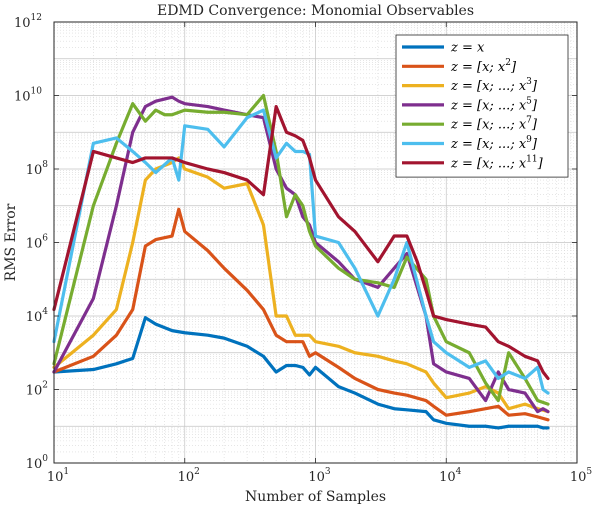 Image resolution: width=592 pixels, height=508 pixels. Describe the element at coordinates (37, 243) in the screenshot. I see `y-tick-label: 10⁶` at that location.